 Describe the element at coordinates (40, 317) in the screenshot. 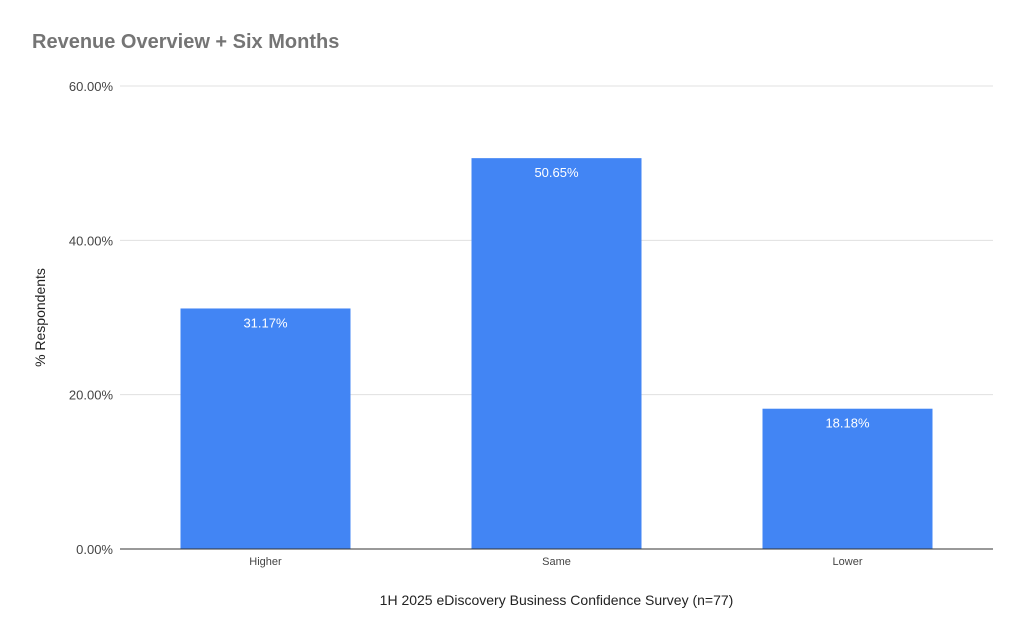

I see `y-axis-title: % Respondents` at that location.